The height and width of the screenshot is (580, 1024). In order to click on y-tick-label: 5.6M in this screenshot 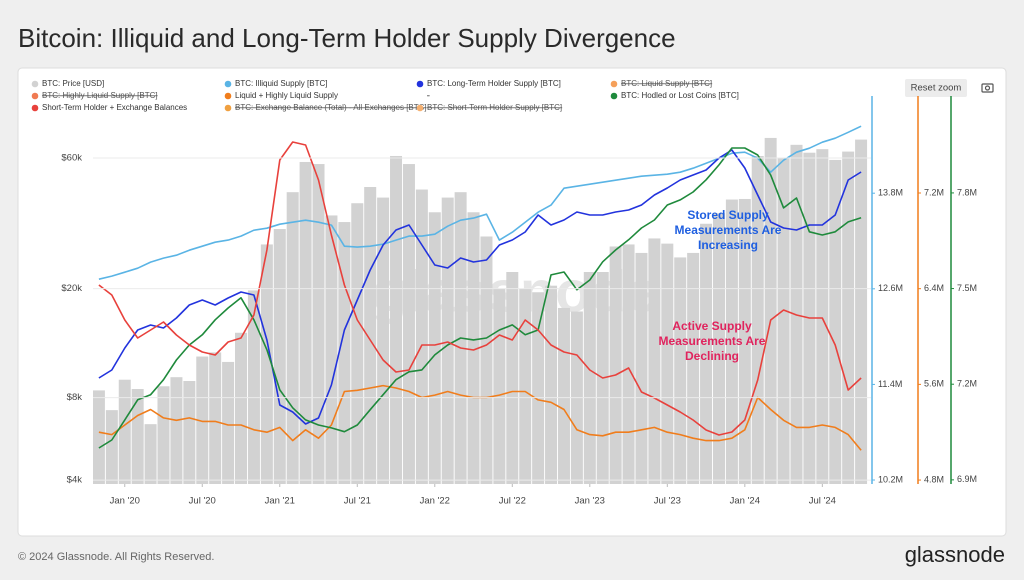, I will do `click(934, 384)`.